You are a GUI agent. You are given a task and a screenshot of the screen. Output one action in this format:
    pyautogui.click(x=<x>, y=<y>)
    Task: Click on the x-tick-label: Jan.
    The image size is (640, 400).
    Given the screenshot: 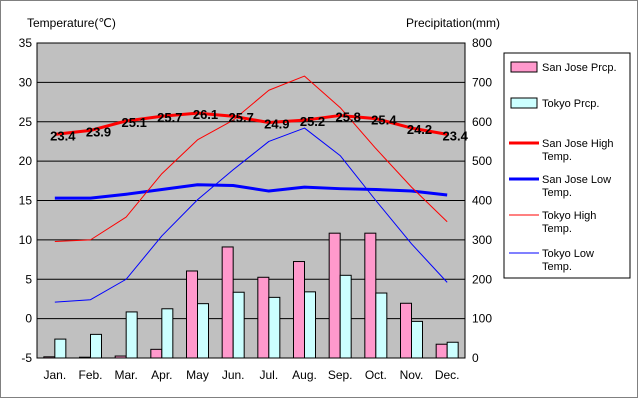 What is the action you would take?
    pyautogui.click(x=54, y=375)
    